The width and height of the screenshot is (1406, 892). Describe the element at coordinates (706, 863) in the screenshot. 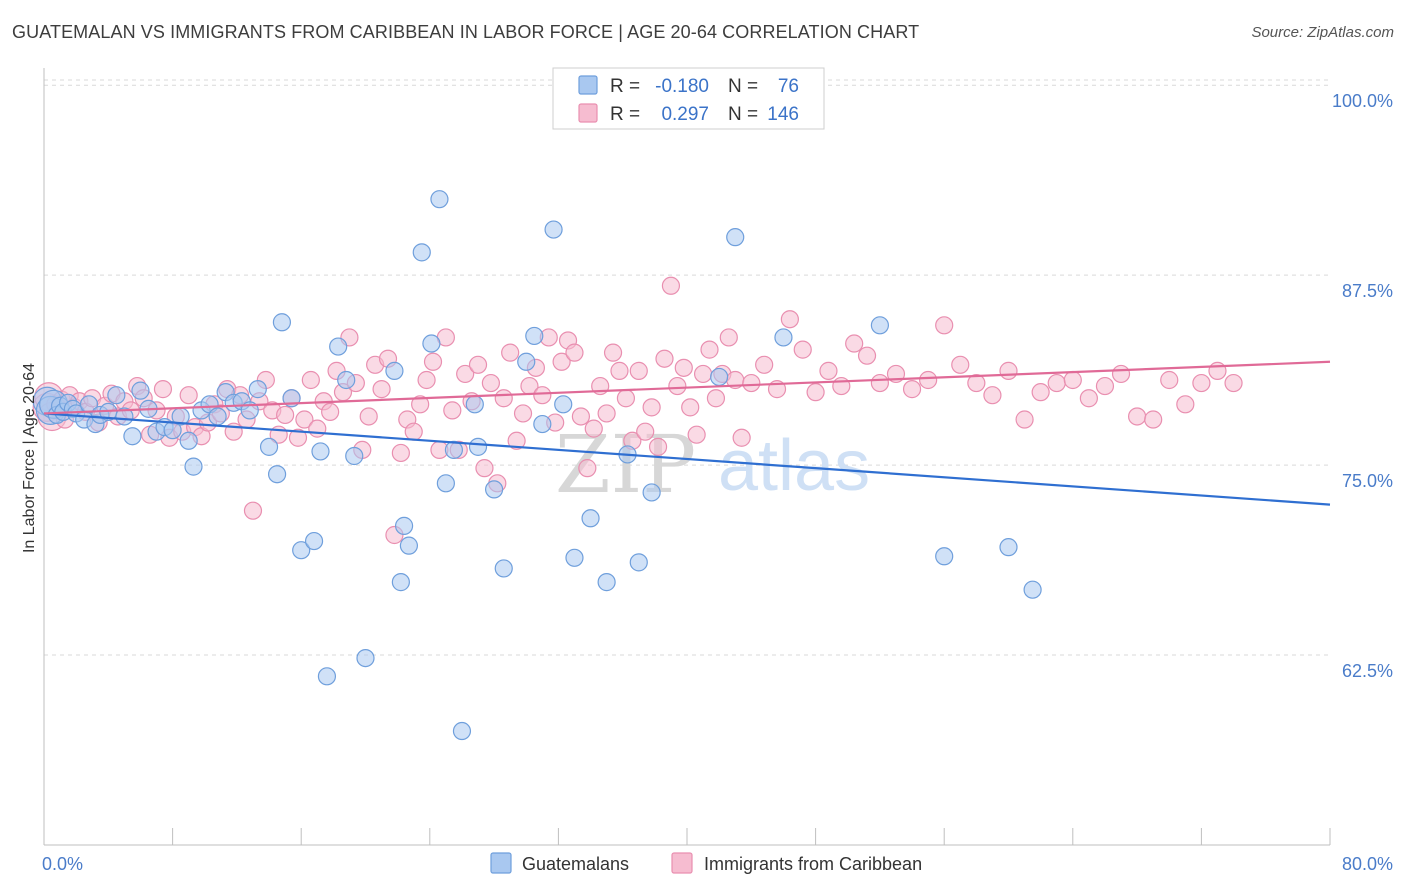

I see `bottom-legend: Guatemalans Immigrants from Caribbean` at that location.